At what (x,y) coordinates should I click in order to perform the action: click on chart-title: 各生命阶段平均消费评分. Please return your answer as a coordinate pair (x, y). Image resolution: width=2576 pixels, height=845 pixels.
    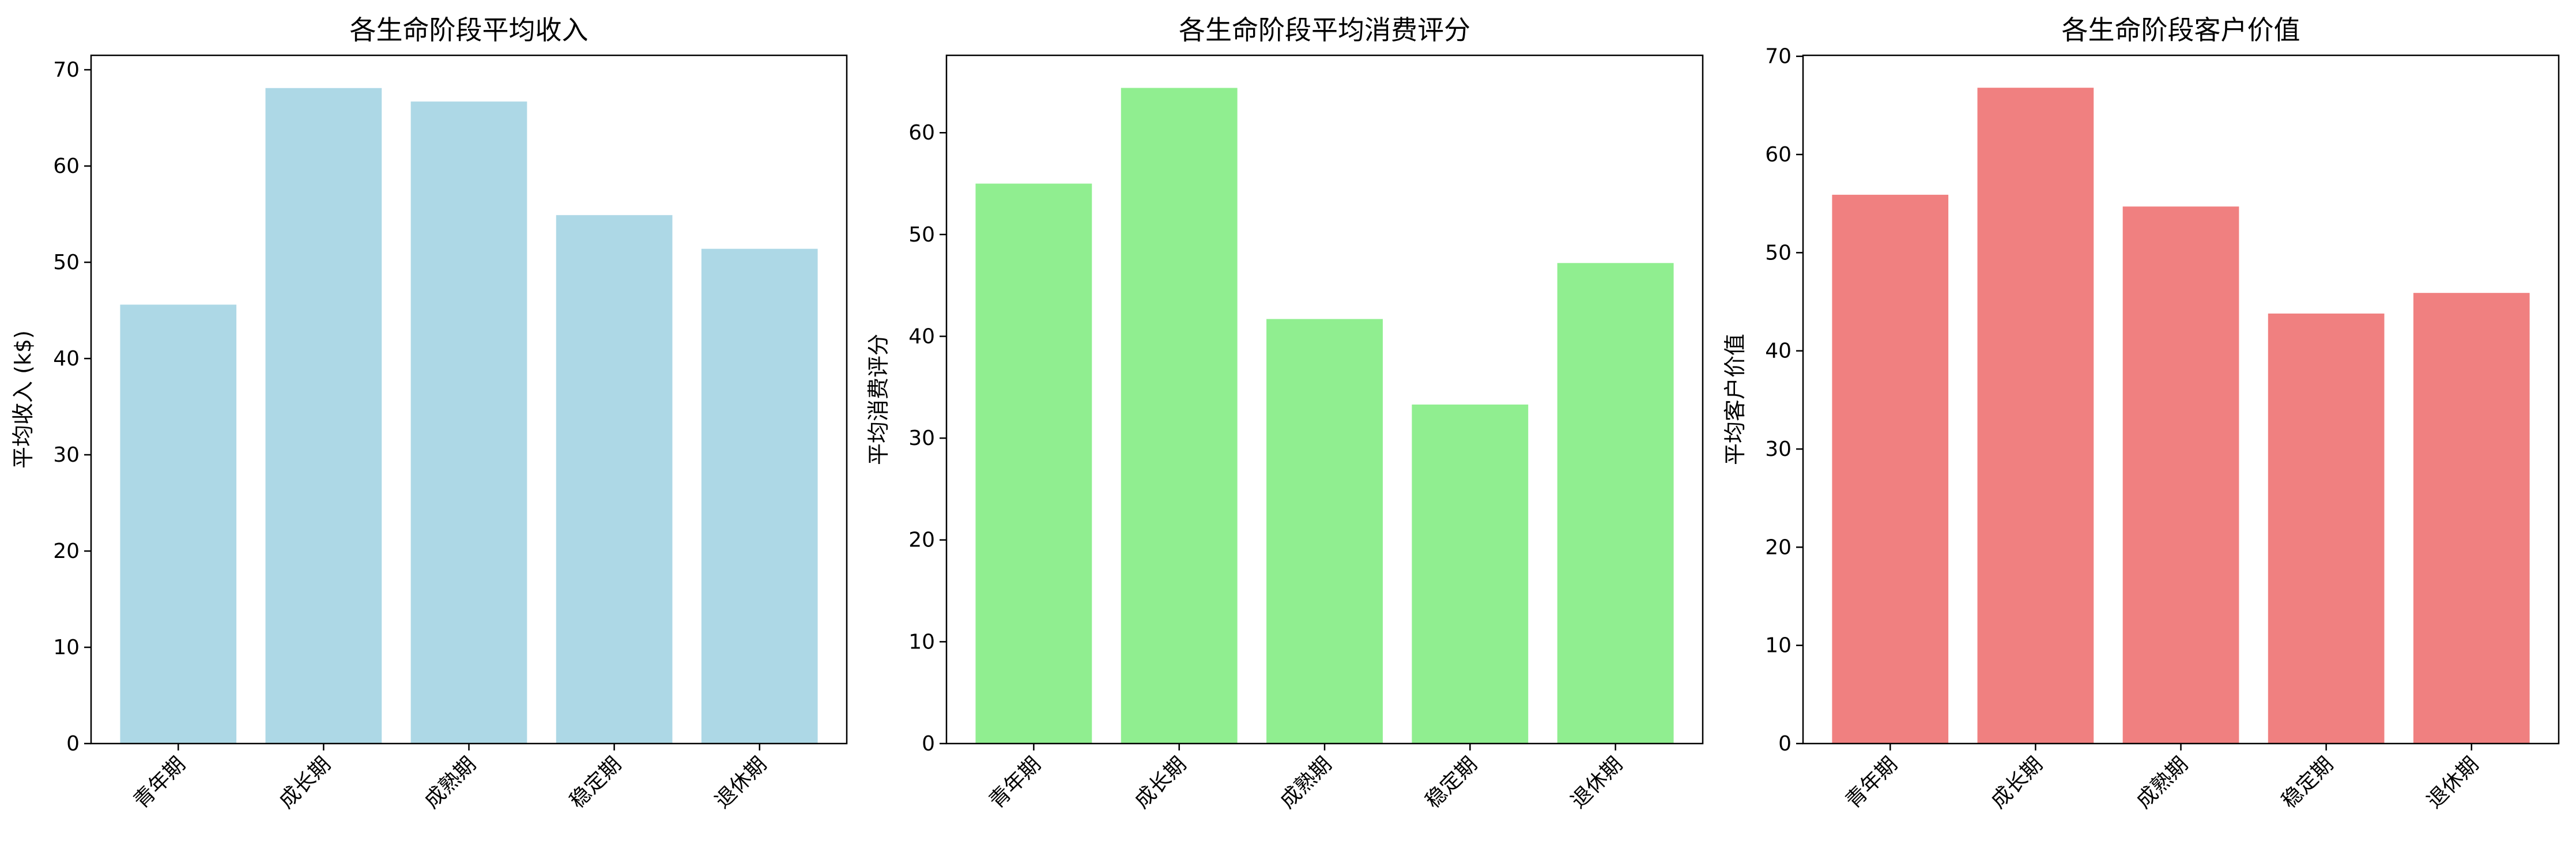
    Looking at the image, I should click on (1324, 30).